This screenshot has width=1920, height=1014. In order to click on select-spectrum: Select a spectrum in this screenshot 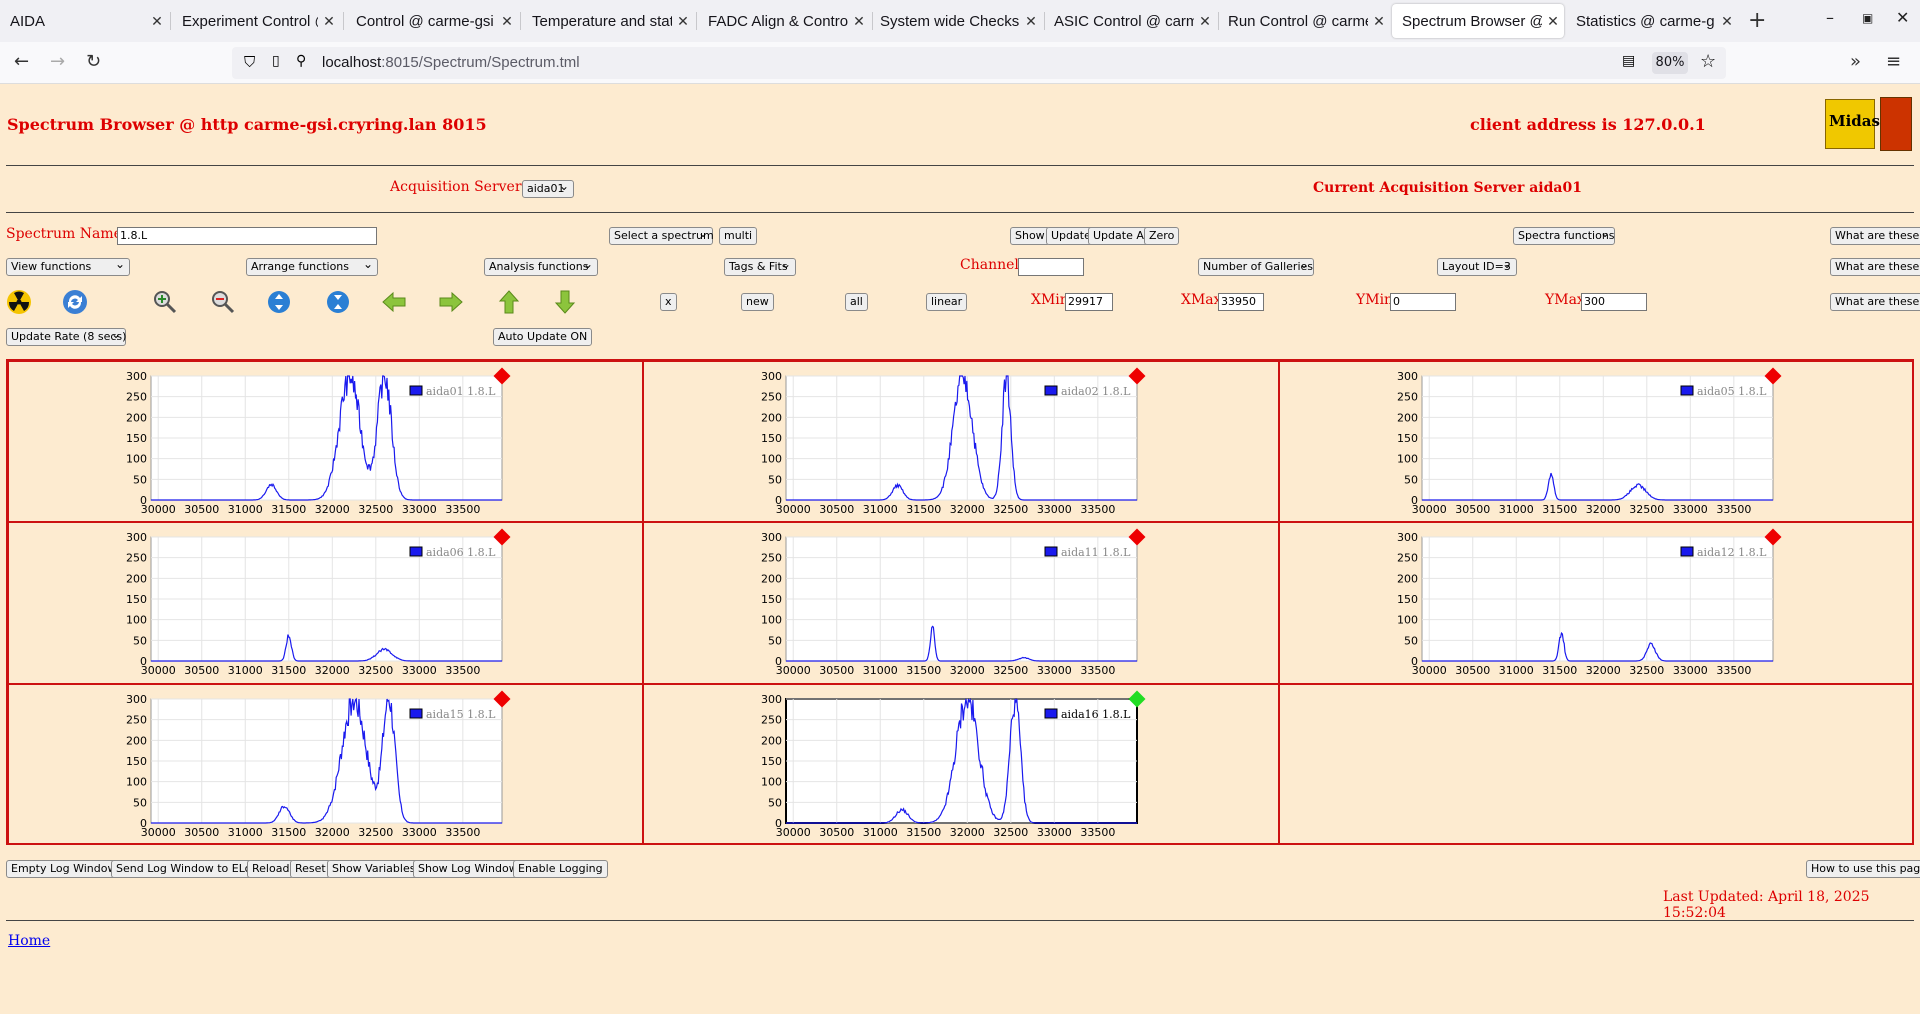, I will do `click(661, 235)`.